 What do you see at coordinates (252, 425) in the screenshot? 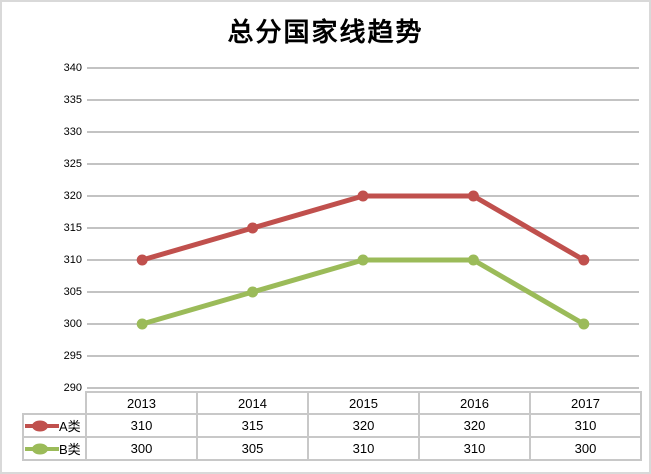
I see `value-cell: 315` at bounding box center [252, 425].